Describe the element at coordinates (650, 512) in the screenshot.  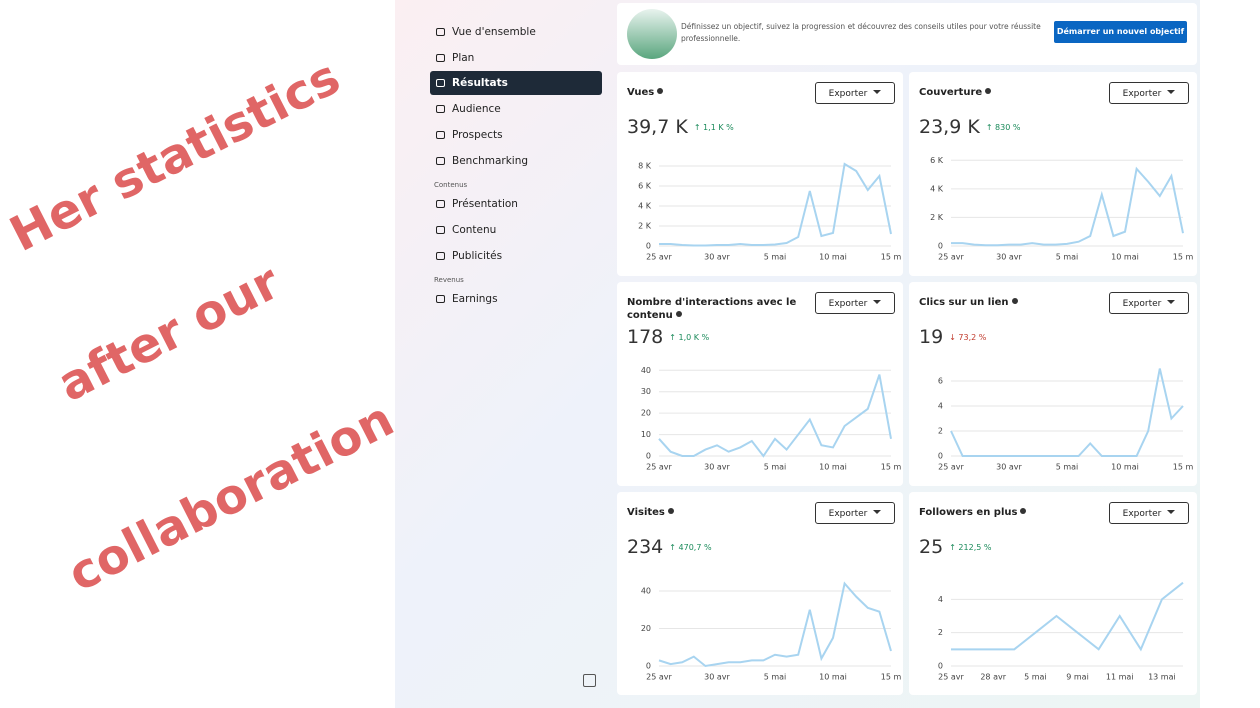
I see `card-title: Visites` at that location.